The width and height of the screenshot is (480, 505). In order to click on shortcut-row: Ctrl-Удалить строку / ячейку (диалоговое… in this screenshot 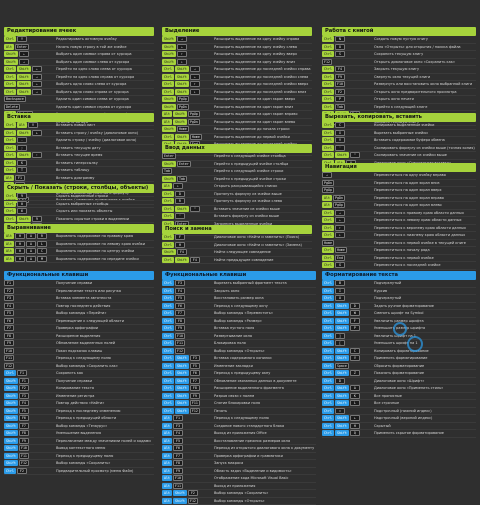, I will do `click(79, 141)`.